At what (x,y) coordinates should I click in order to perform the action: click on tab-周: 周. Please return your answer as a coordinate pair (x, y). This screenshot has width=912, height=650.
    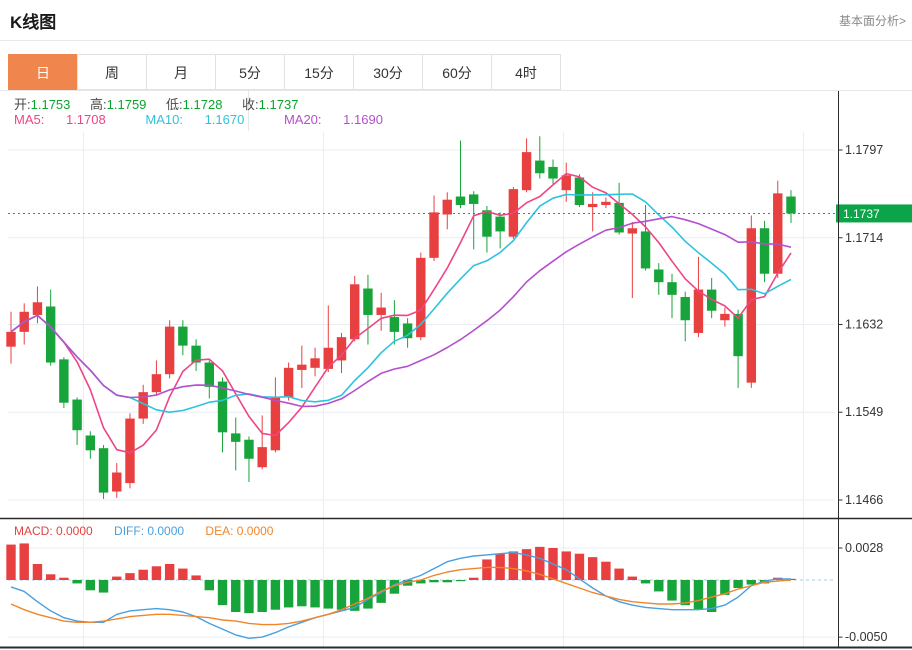
    Looking at the image, I should click on (112, 72).